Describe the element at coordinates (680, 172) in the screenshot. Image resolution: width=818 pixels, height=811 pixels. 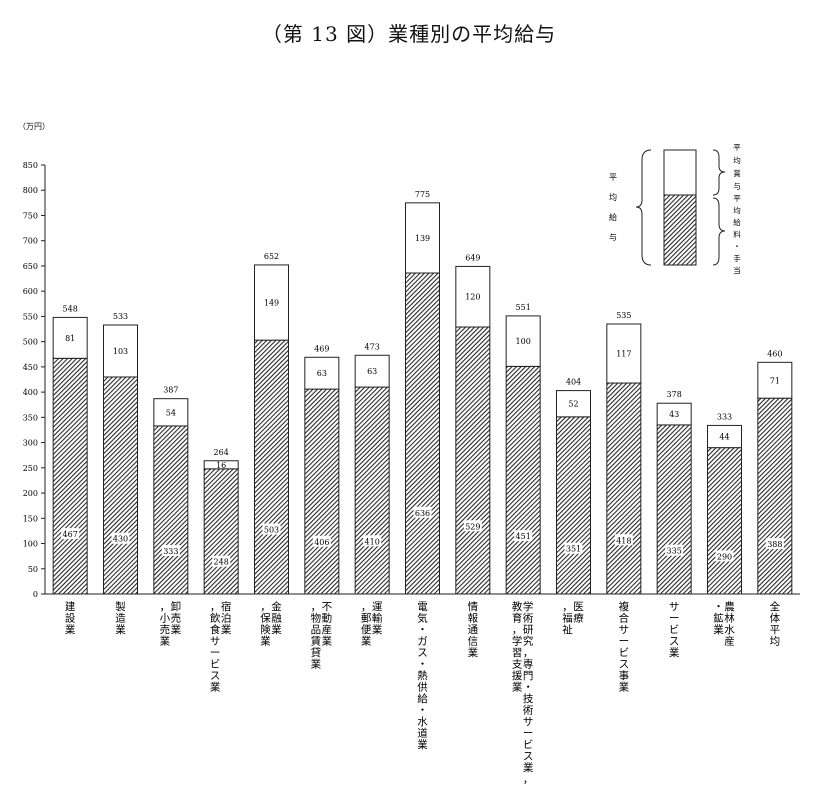
I see `legend-bonus-swatch` at that location.